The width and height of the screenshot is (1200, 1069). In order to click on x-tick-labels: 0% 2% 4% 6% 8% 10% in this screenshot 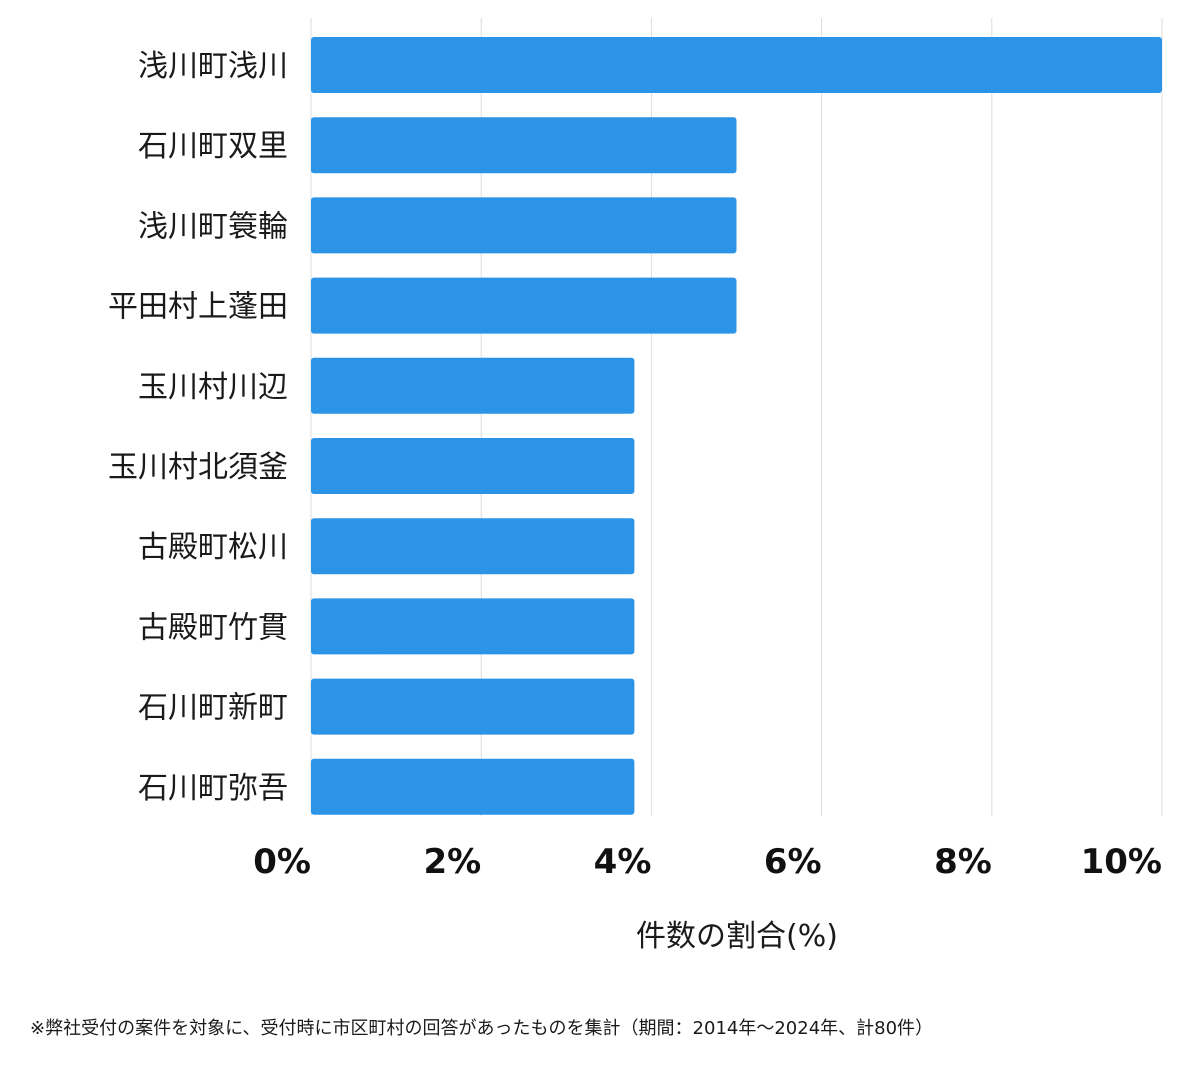, I will do `click(707, 862)`.